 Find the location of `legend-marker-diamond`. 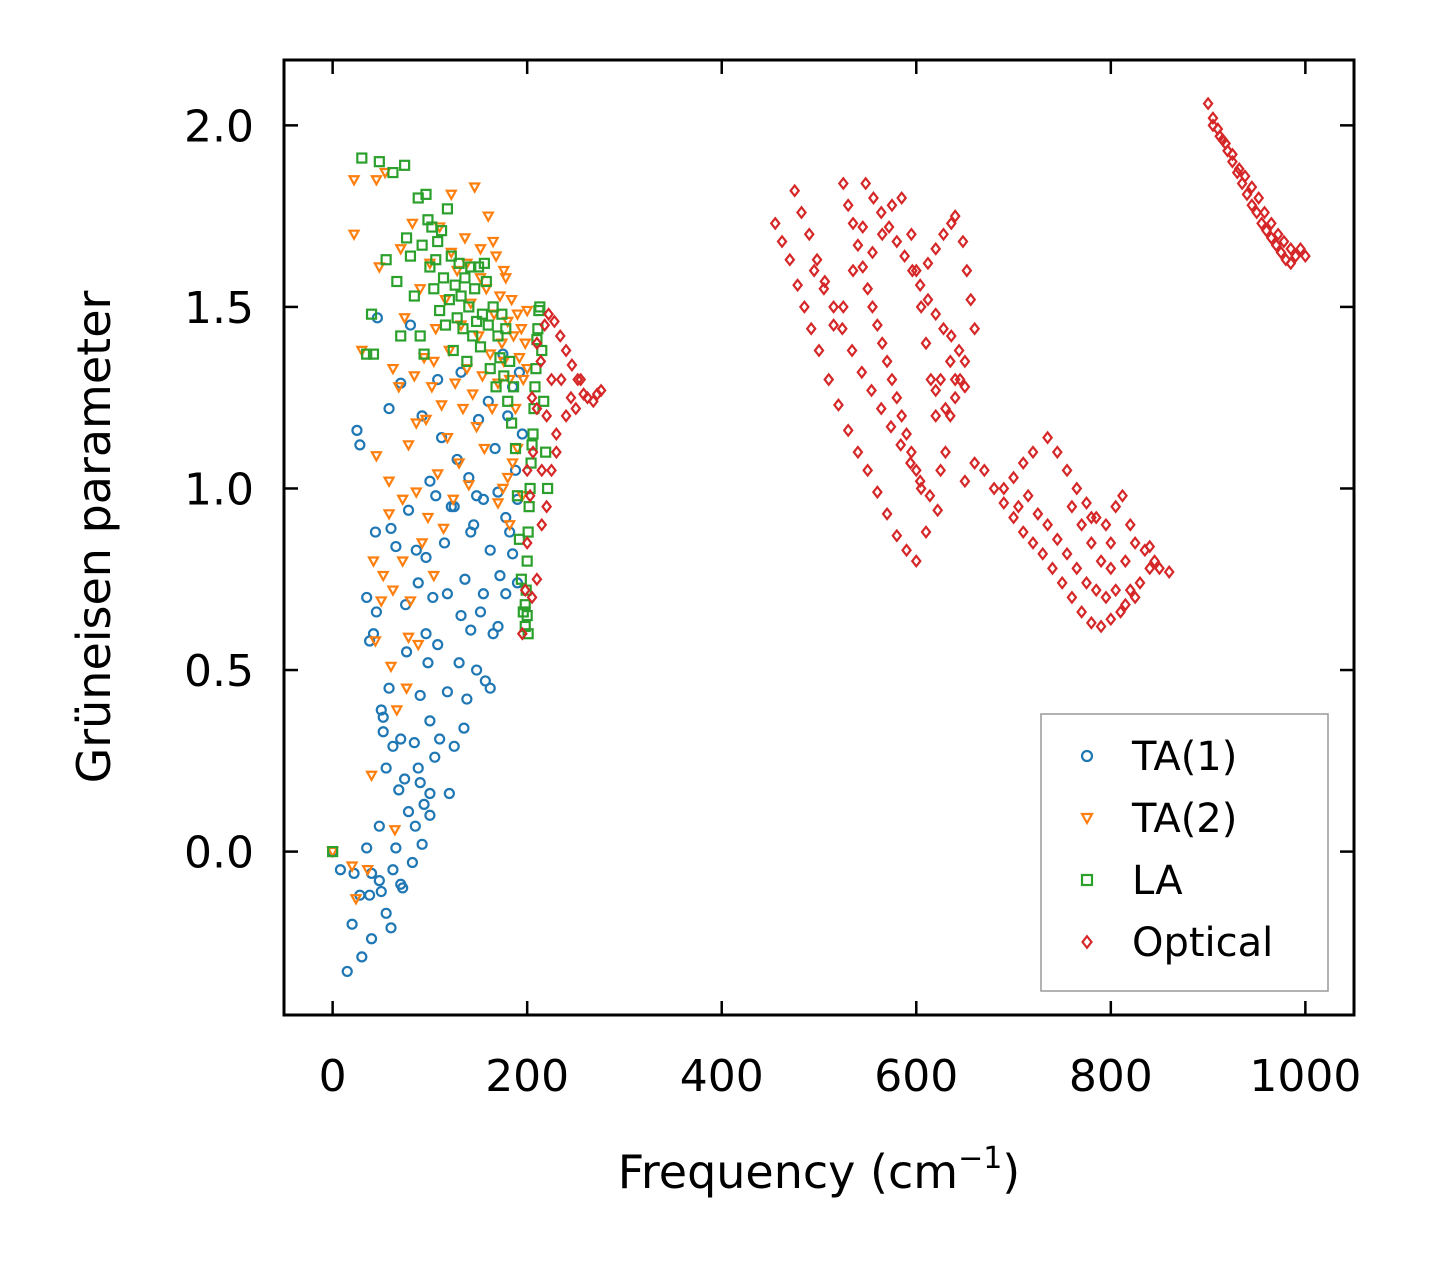

legend-marker-diamond is located at coordinates (1087, 942).